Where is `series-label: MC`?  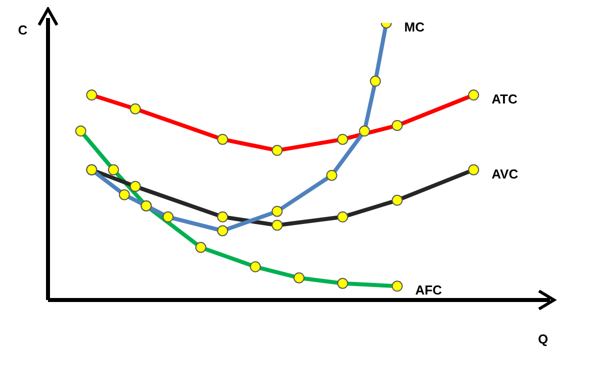 series-label: MC is located at coordinates (415, 27).